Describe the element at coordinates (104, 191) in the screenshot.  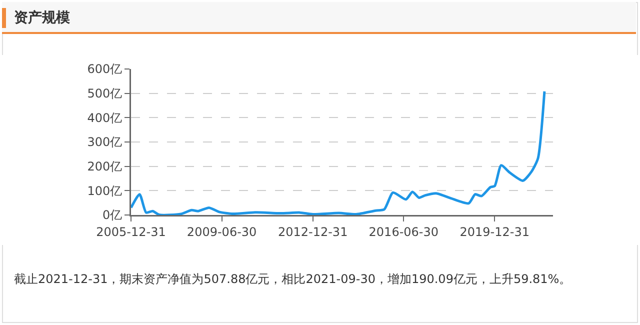
I see `y-tick-label: 100亿` at that location.